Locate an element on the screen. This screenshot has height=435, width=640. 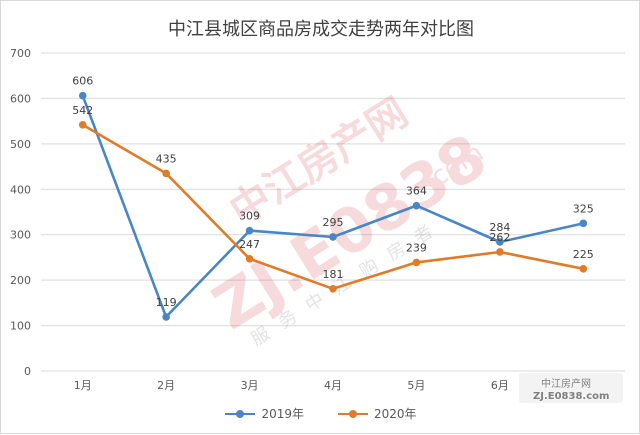
x-tick-label: 5月 is located at coordinates (416, 385).